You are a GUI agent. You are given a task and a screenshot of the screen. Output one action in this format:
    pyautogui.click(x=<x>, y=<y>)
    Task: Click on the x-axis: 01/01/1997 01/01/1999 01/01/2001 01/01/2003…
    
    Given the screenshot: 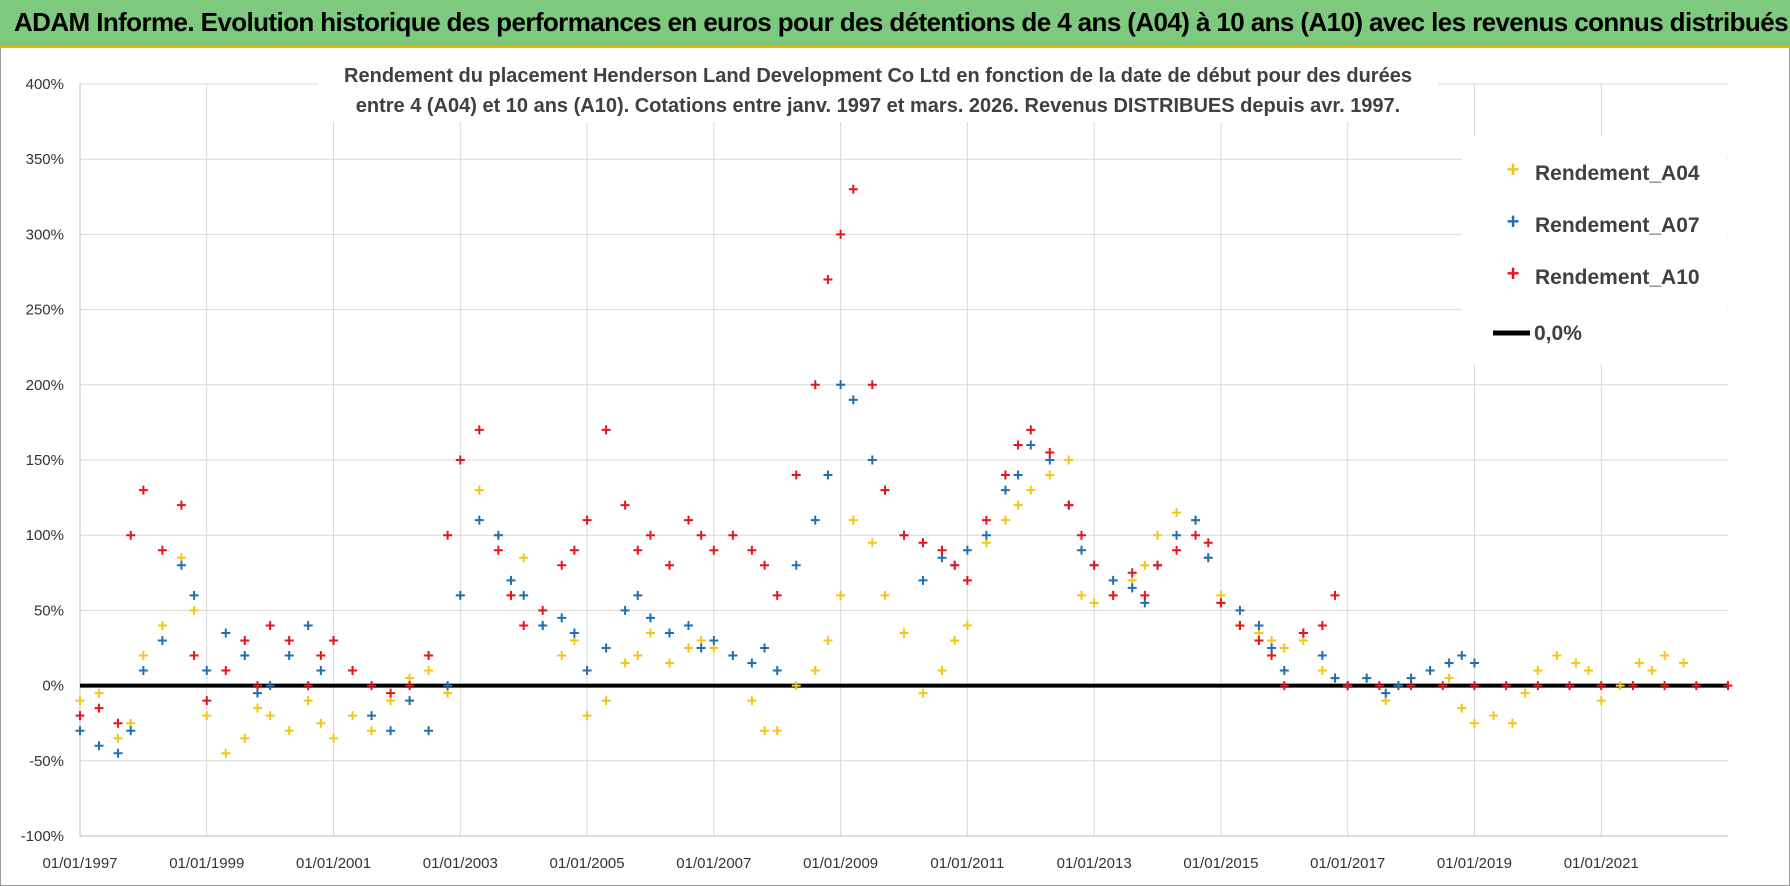 What is the action you would take?
    pyautogui.click(x=840, y=863)
    